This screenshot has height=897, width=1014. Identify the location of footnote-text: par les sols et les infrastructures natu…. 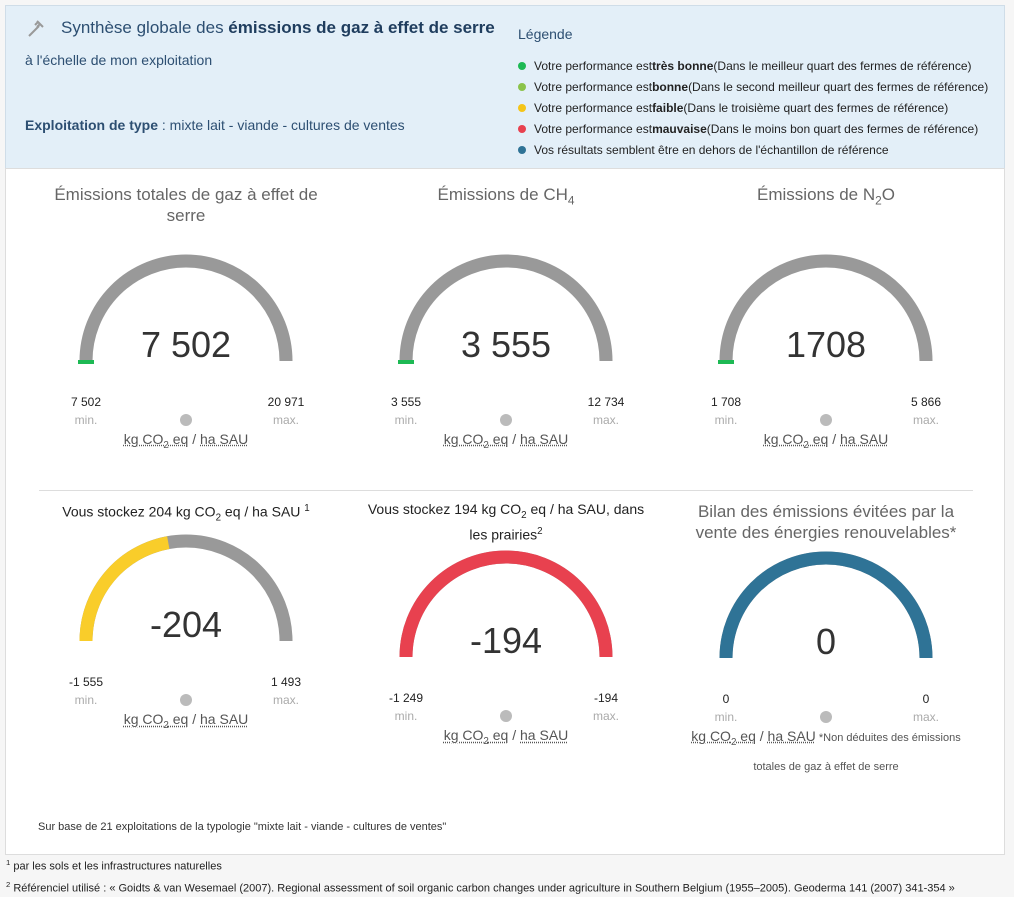
(116, 866).